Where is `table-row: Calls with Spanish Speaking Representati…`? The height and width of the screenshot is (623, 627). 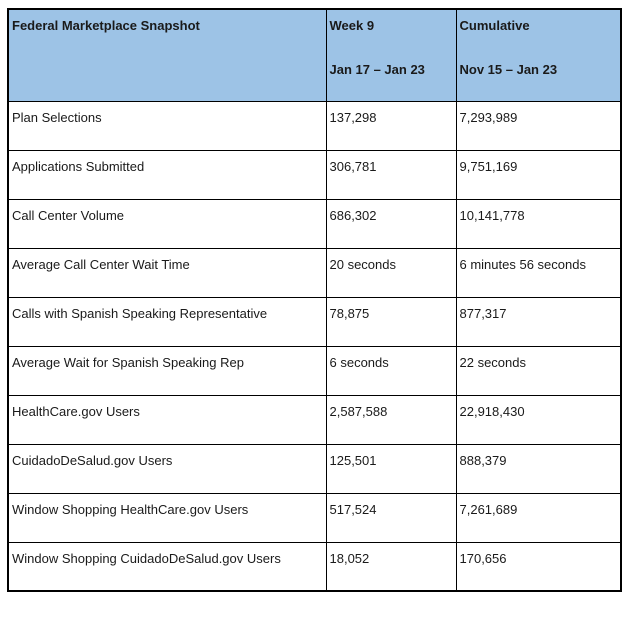
table-row: Calls with Spanish Speaking Representati… is located at coordinates (314, 321).